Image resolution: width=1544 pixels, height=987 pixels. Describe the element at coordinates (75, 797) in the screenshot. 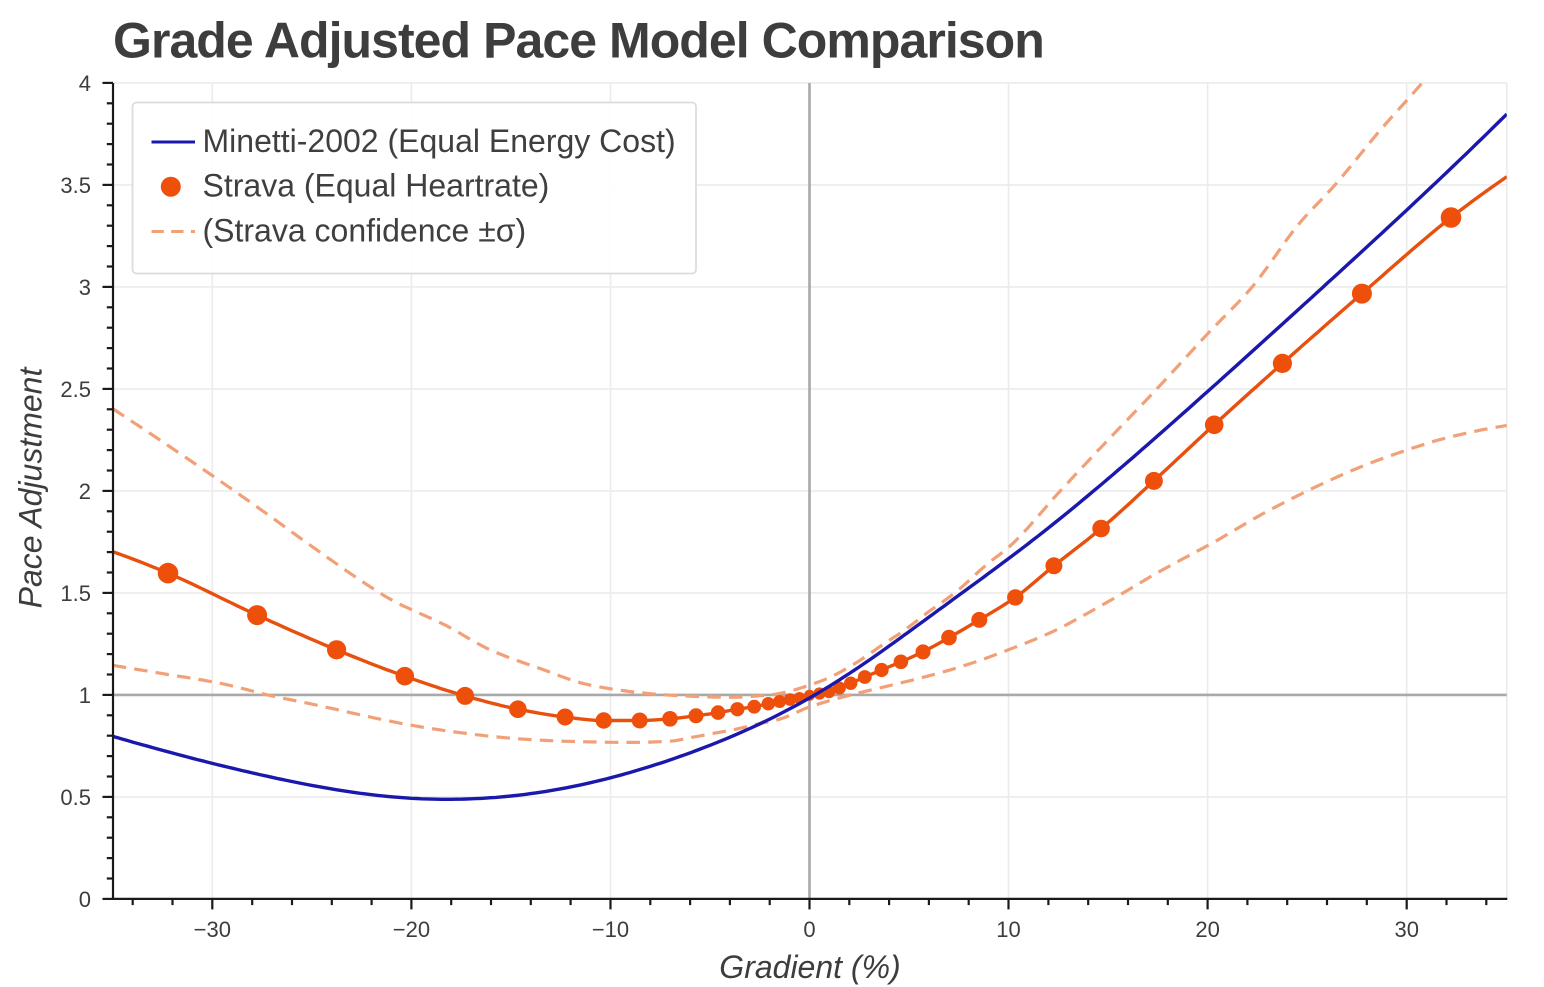

I see `svg-text: 0.5` at that location.